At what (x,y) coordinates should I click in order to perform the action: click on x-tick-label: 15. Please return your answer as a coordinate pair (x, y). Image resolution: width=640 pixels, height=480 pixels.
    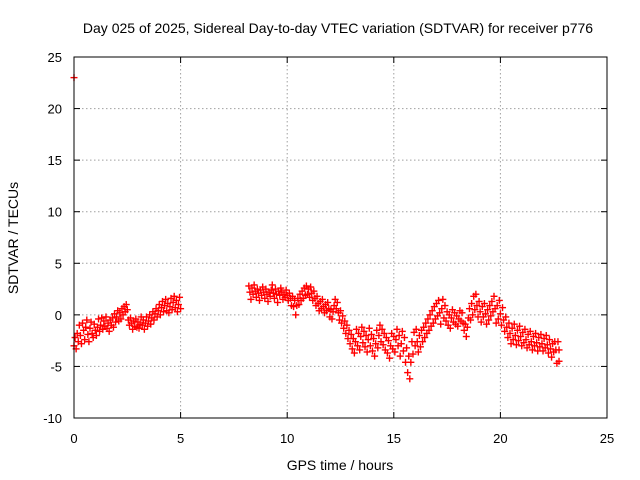
    Looking at the image, I should click on (394, 438).